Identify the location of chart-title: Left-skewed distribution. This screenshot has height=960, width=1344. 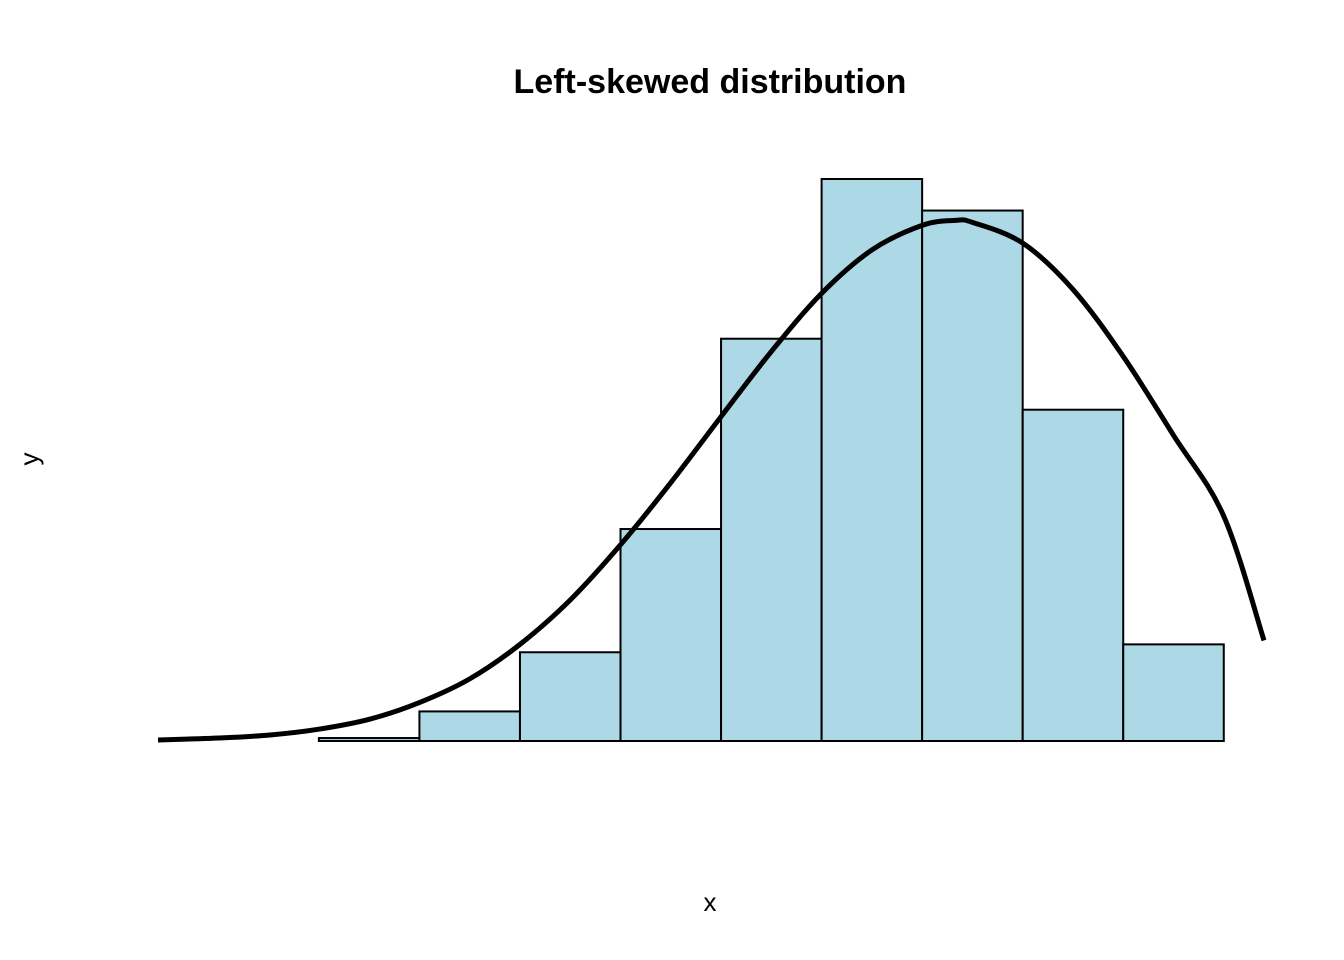
(710, 82).